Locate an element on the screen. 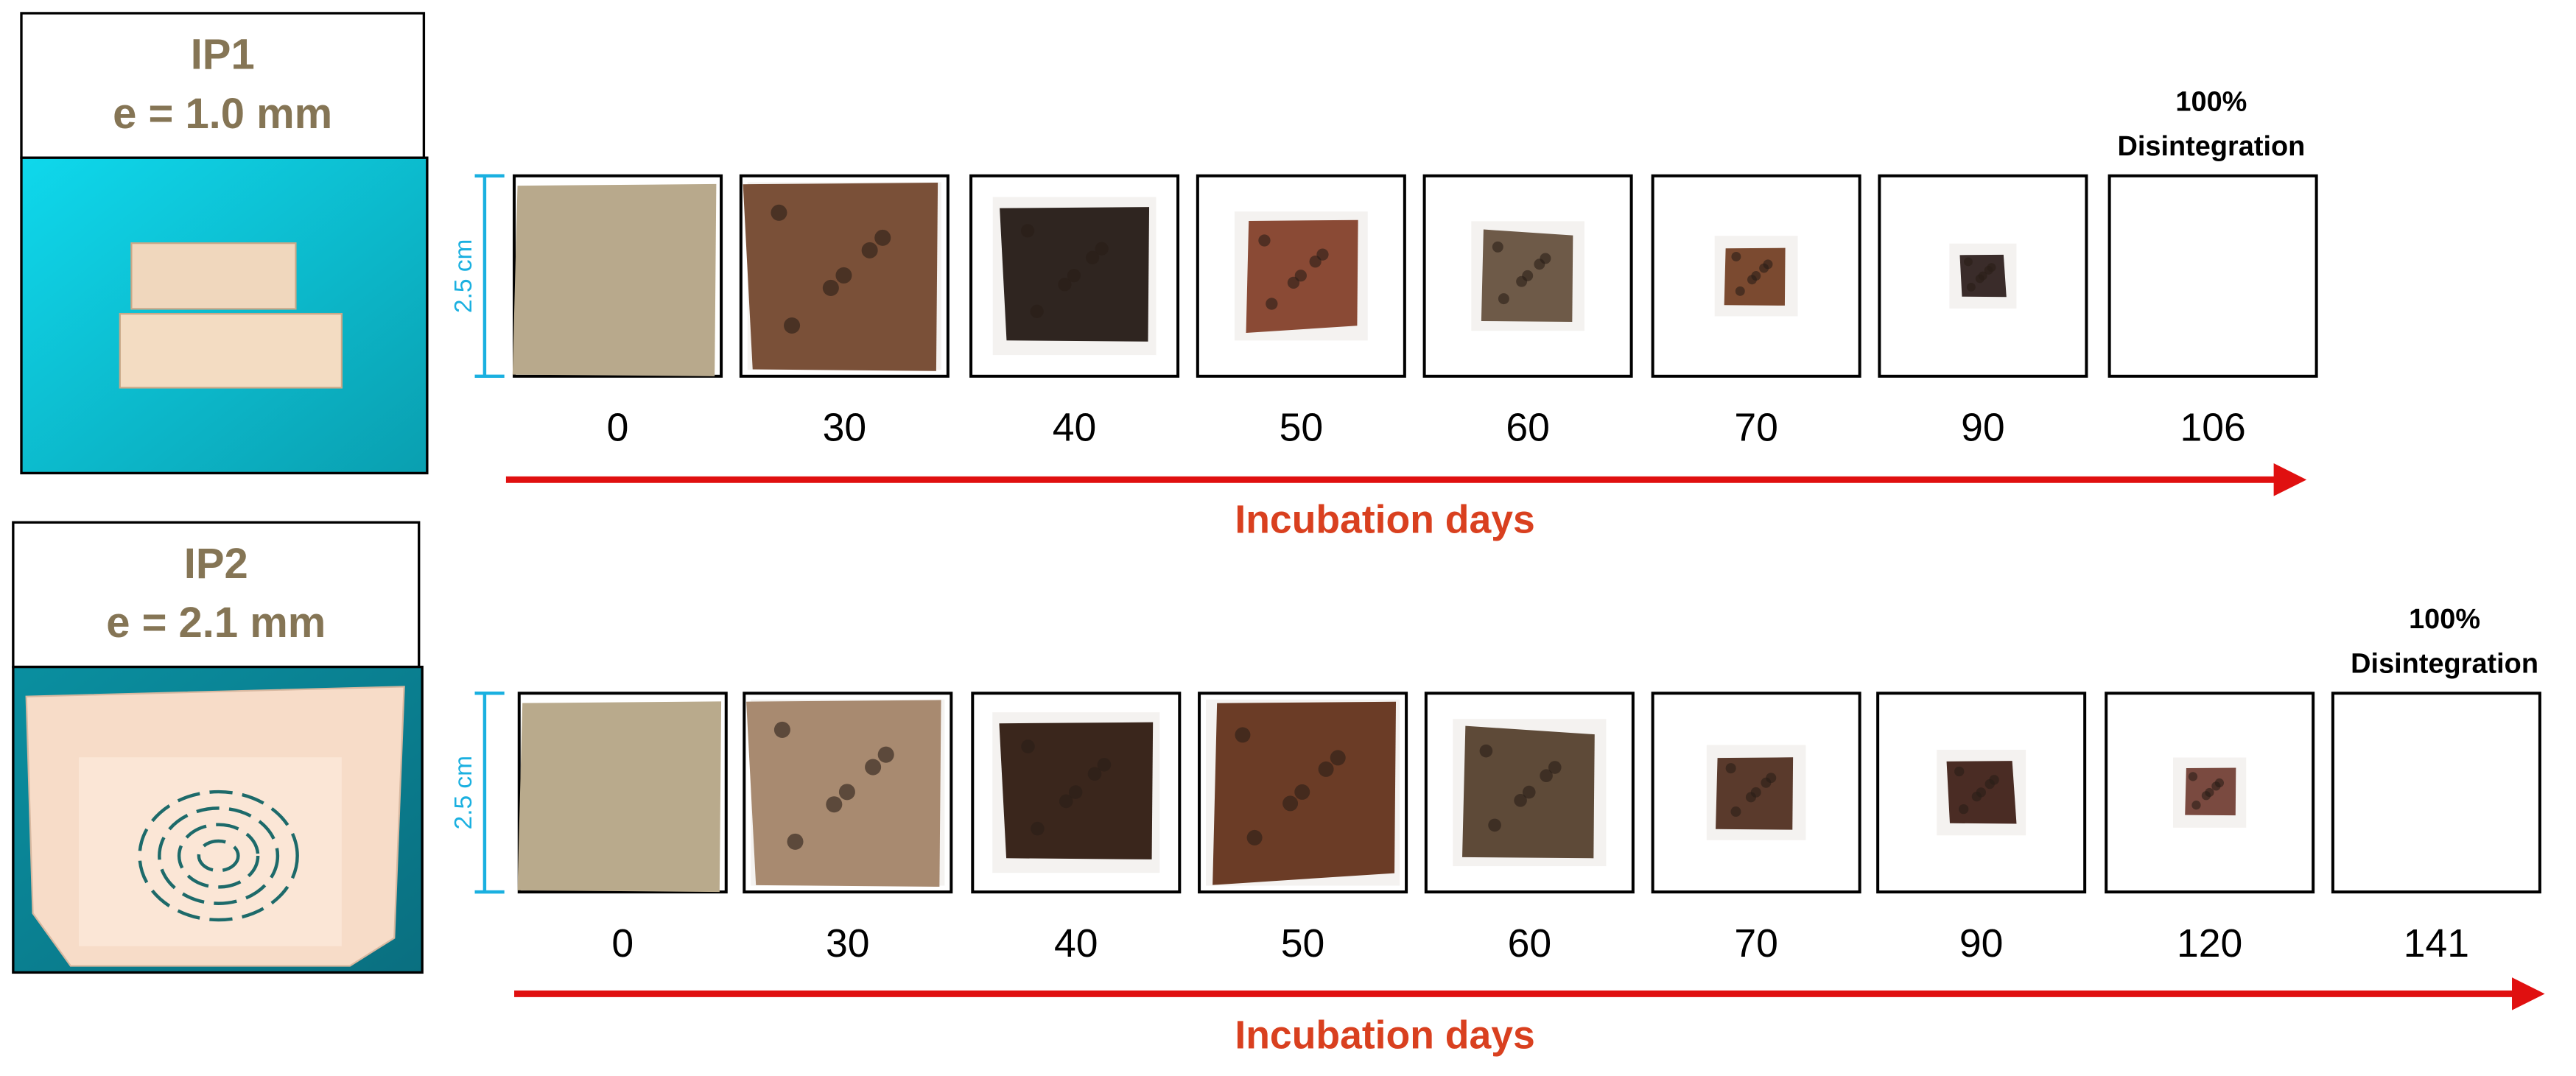  day-label: 106 is located at coordinates (2212, 428).